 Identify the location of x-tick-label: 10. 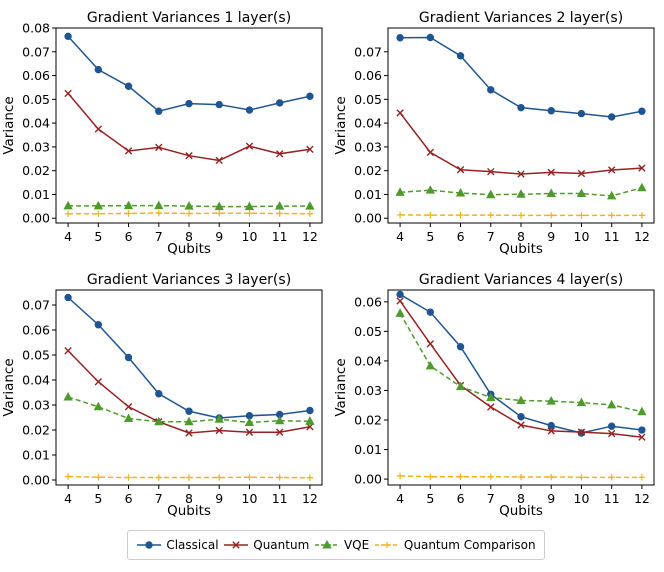
(582, 236).